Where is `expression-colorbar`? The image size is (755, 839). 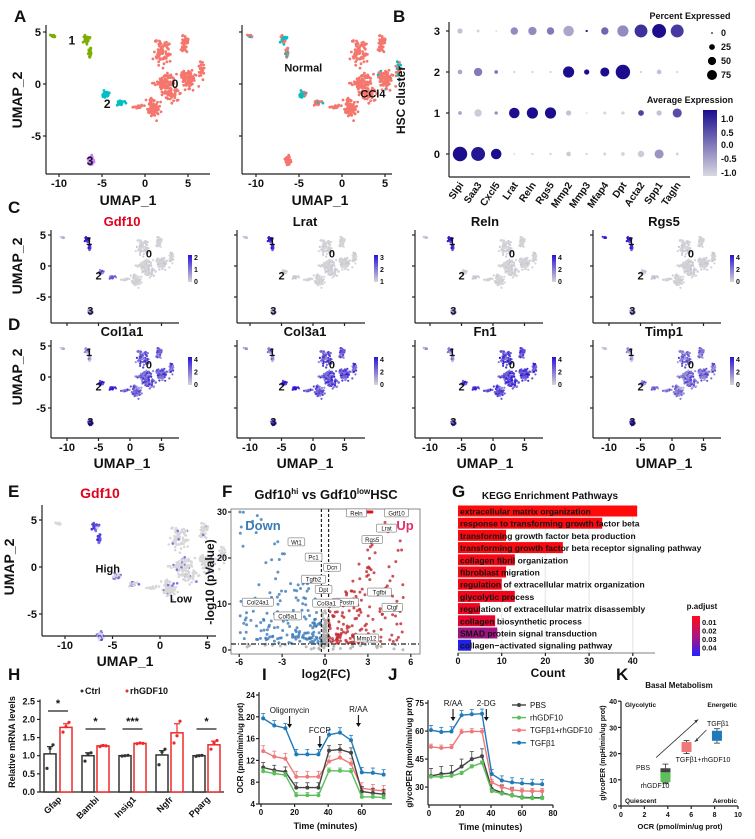 expression-colorbar is located at coordinates (554, 268).